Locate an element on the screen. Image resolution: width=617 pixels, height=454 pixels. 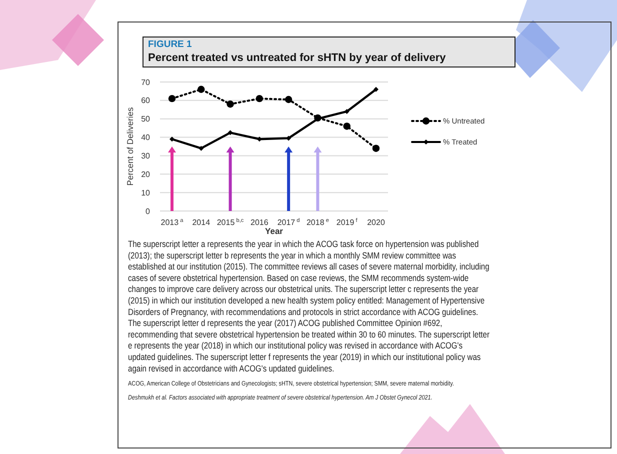
x-tick-label: 2017$^{d}$ is located at coordinates (288, 222).